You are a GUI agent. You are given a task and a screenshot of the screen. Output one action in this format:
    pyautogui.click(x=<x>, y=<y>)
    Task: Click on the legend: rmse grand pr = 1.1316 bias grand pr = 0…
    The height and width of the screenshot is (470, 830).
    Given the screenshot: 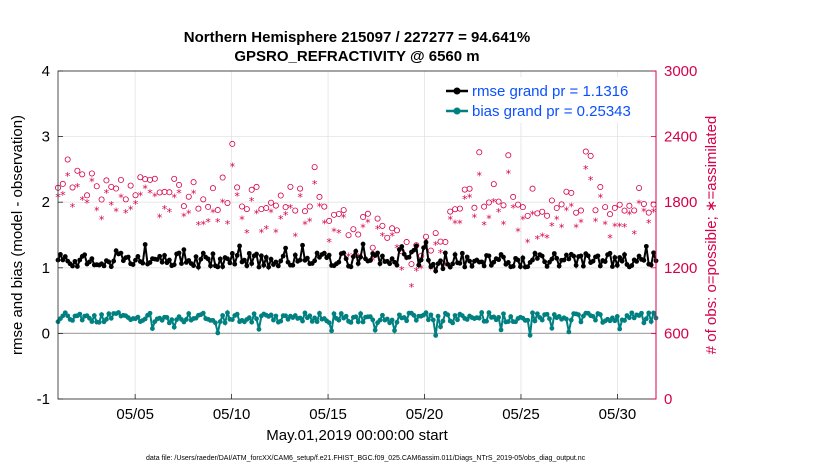 What is the action you would take?
    pyautogui.click(x=545, y=100)
    